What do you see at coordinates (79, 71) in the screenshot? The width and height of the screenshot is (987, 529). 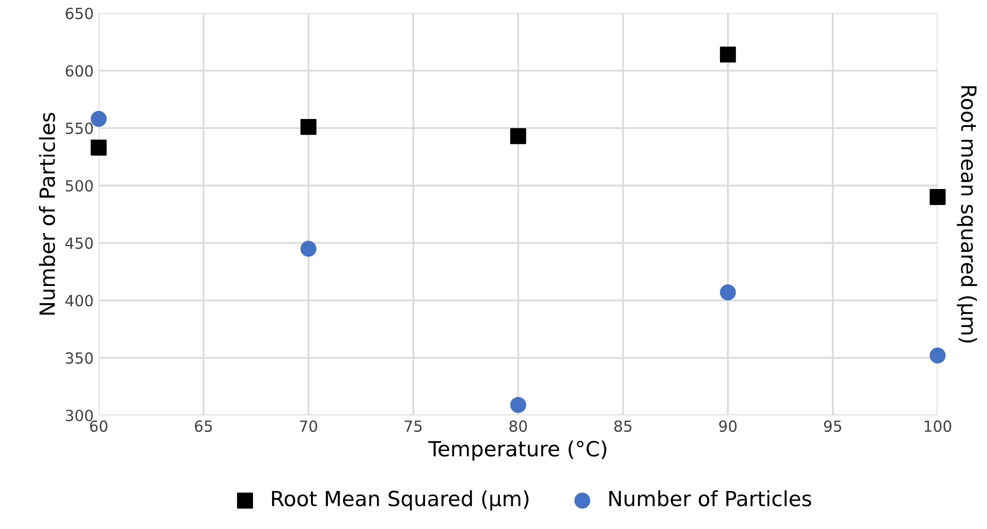 I see `y-tick-label: 600` at bounding box center [79, 71].